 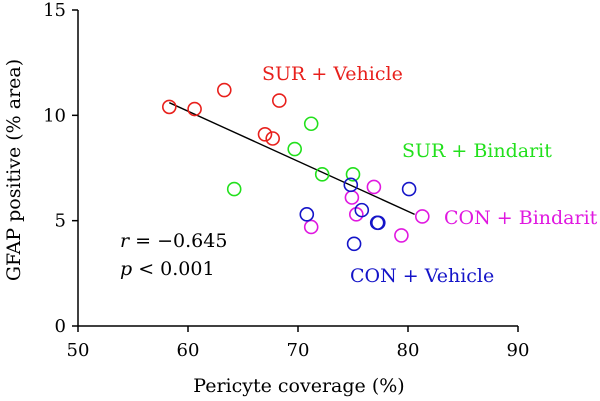 I want to click on x-tick-label-50: 50, so click(x=78, y=350).